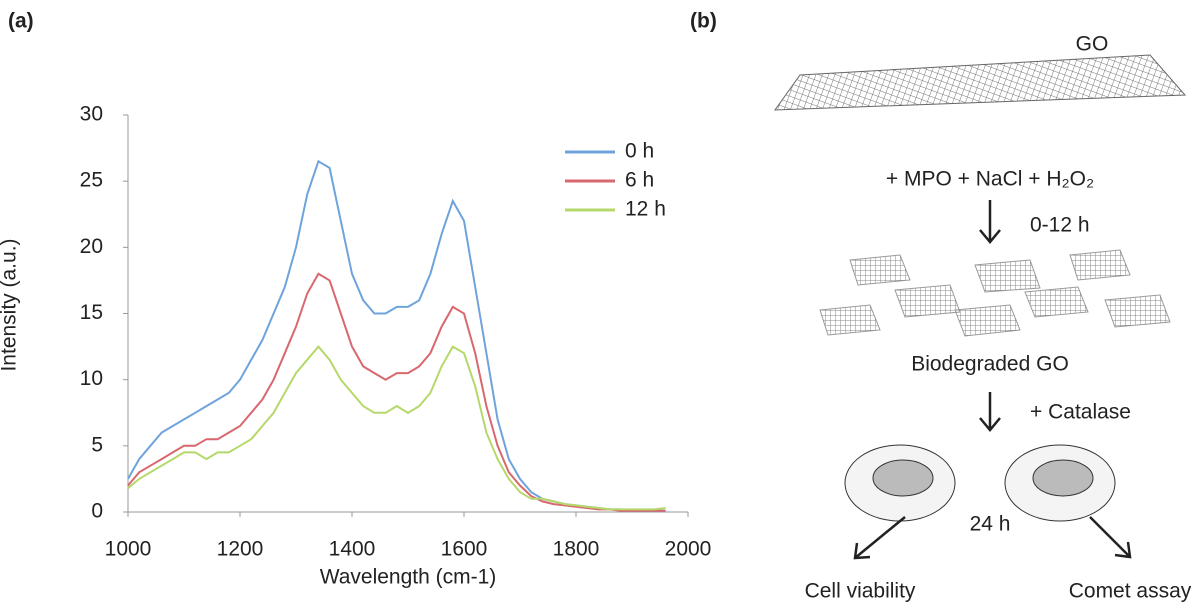  What do you see at coordinates (688, 549) in the screenshot?
I see `x-tick-label: 2000` at bounding box center [688, 549].